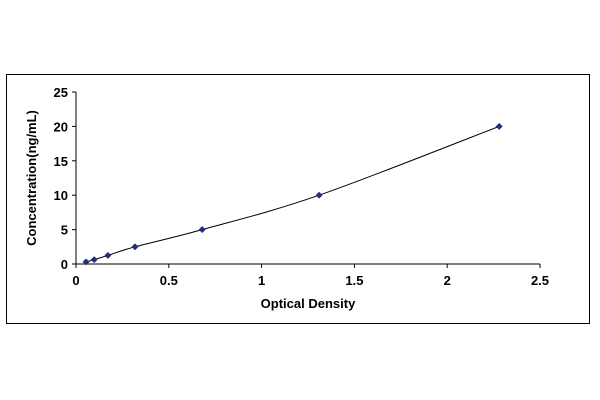 The height and width of the screenshot is (400, 600). I want to click on x-tick-label: 0, so click(75, 280).